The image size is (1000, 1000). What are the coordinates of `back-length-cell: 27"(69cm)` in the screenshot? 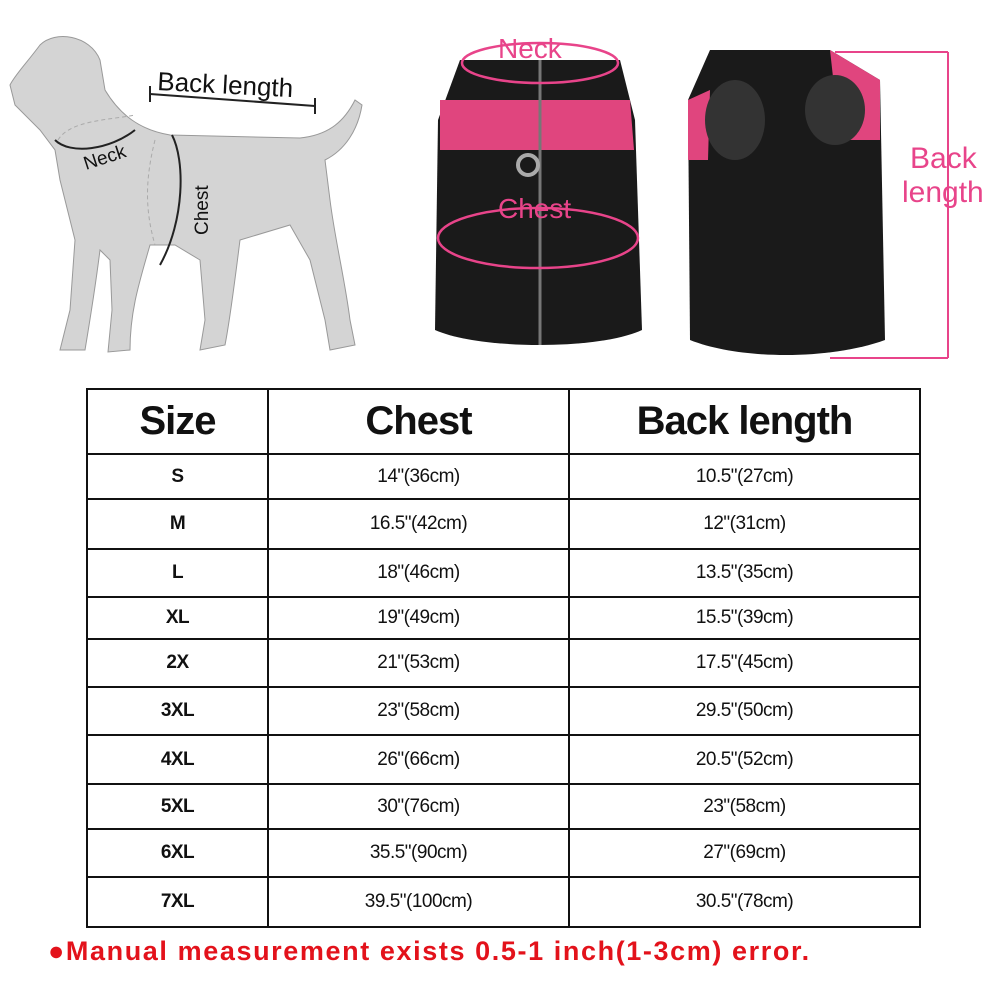 It's located at (744, 853).